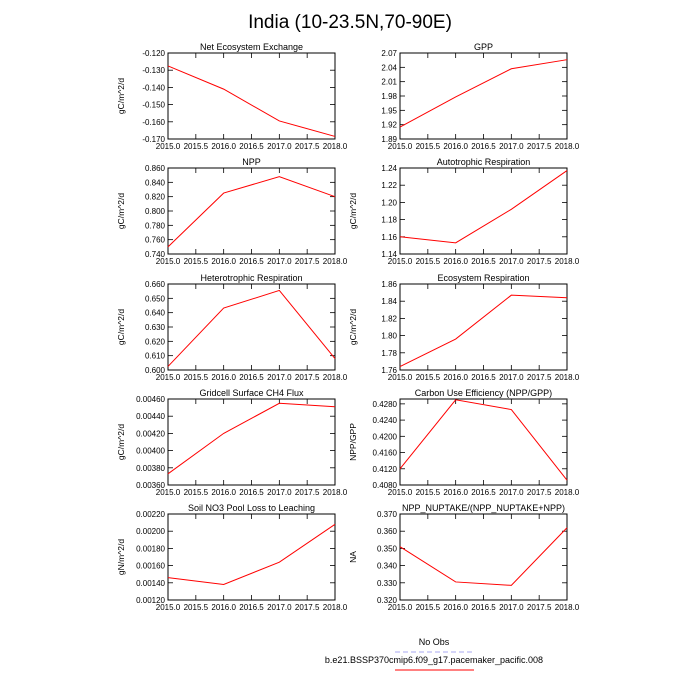 This screenshot has width=700, height=700. What do you see at coordinates (150, 451) in the screenshot?
I see `y-tick-label: 0.00400` at bounding box center [150, 451].